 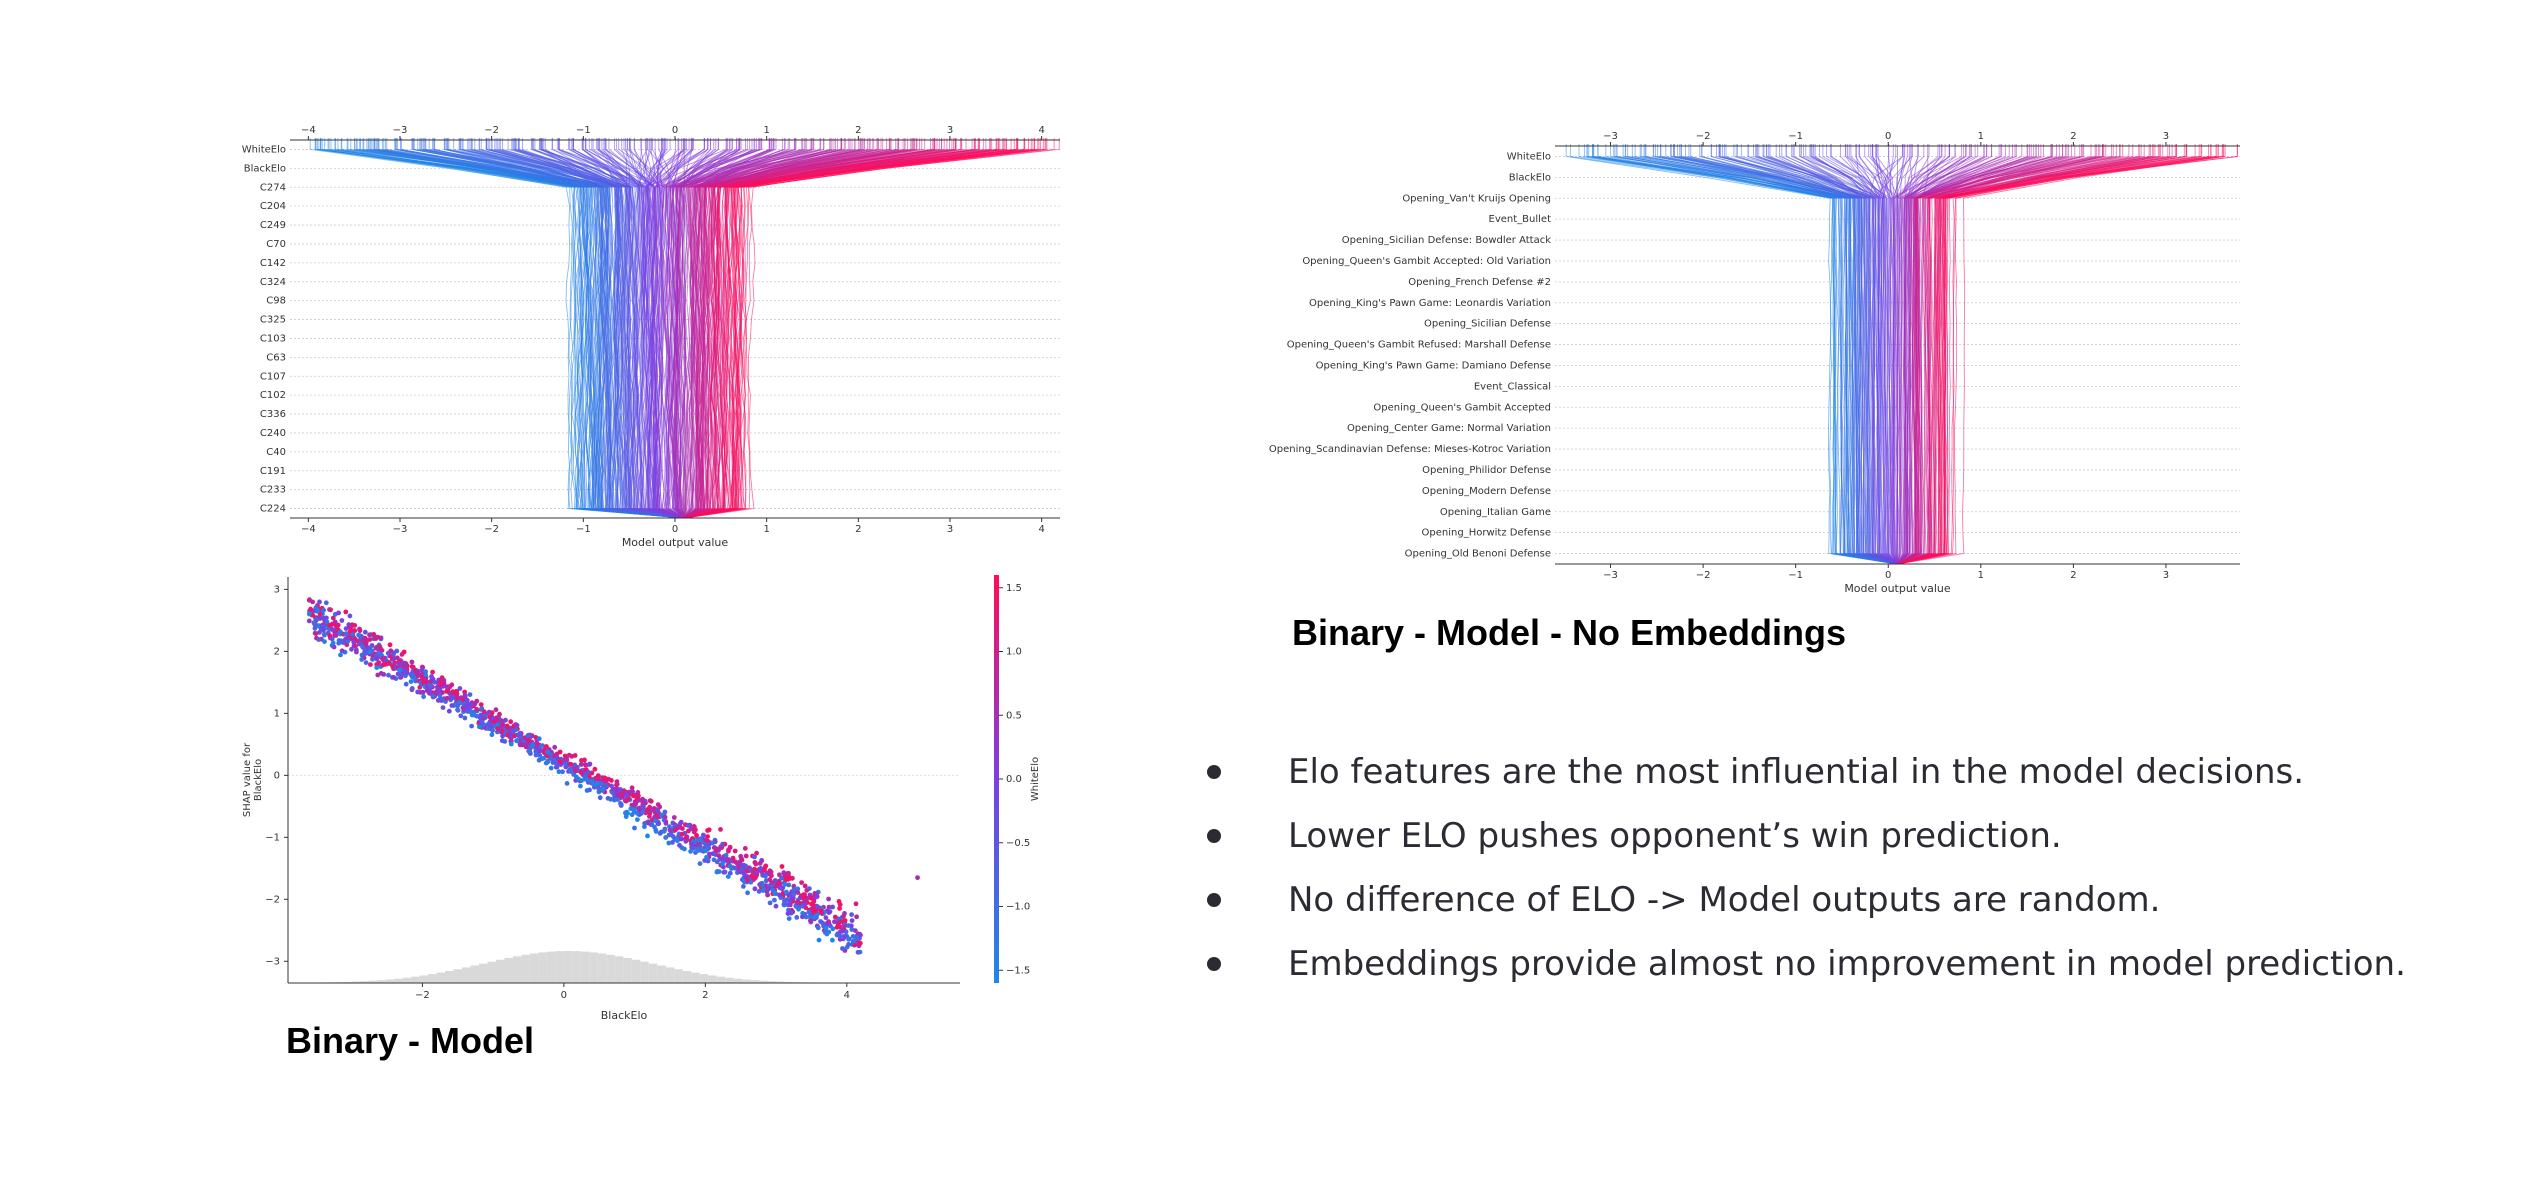 I want to click on x-tick-label-bottom: −1, so click(x=1795, y=575).